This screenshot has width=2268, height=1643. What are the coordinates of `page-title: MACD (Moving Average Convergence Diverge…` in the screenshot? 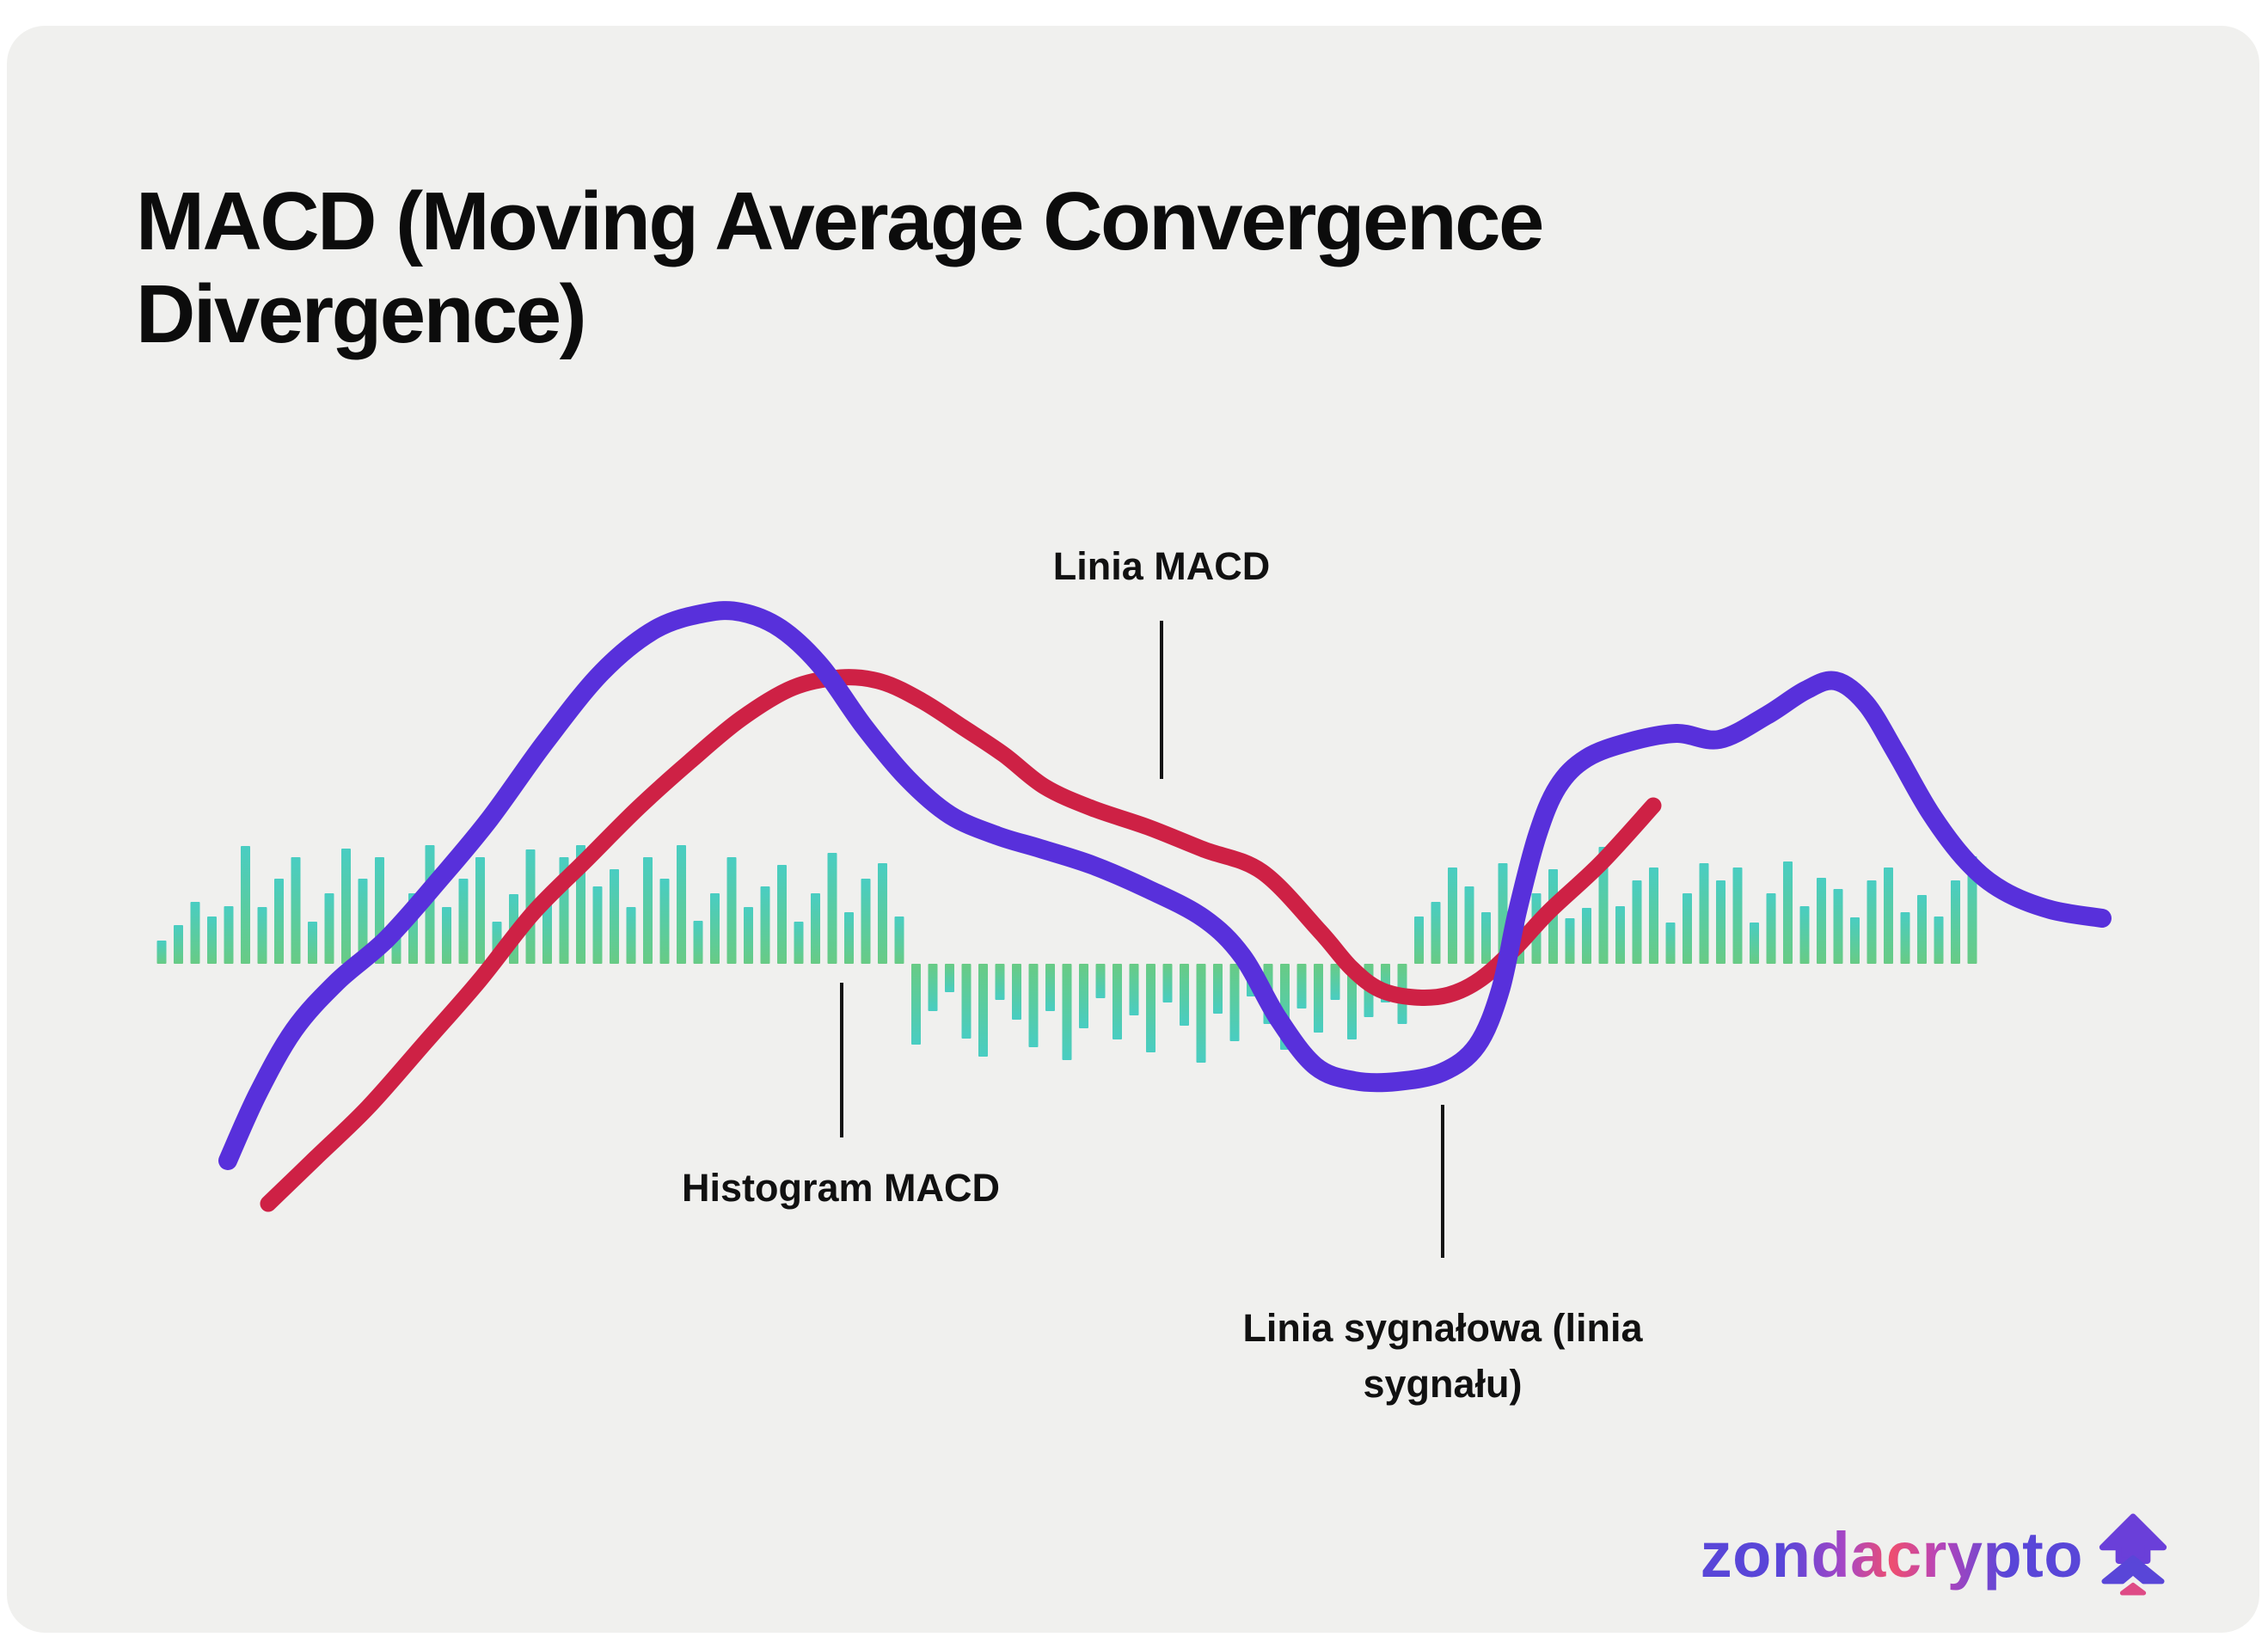 It's located at (840, 267).